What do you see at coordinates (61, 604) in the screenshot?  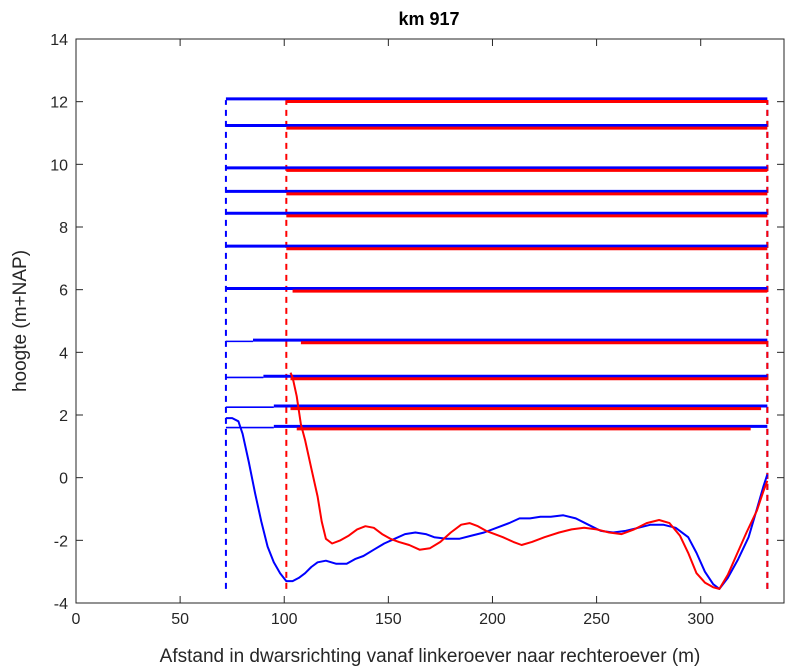 I see `y-tick-label: -4` at bounding box center [61, 604].